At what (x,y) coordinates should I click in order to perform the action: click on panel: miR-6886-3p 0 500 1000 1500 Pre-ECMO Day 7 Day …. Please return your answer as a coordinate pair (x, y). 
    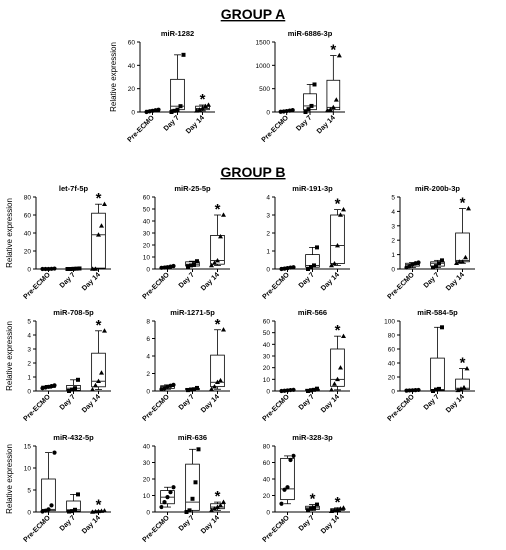
    Looking at the image, I should click on (300, 86).